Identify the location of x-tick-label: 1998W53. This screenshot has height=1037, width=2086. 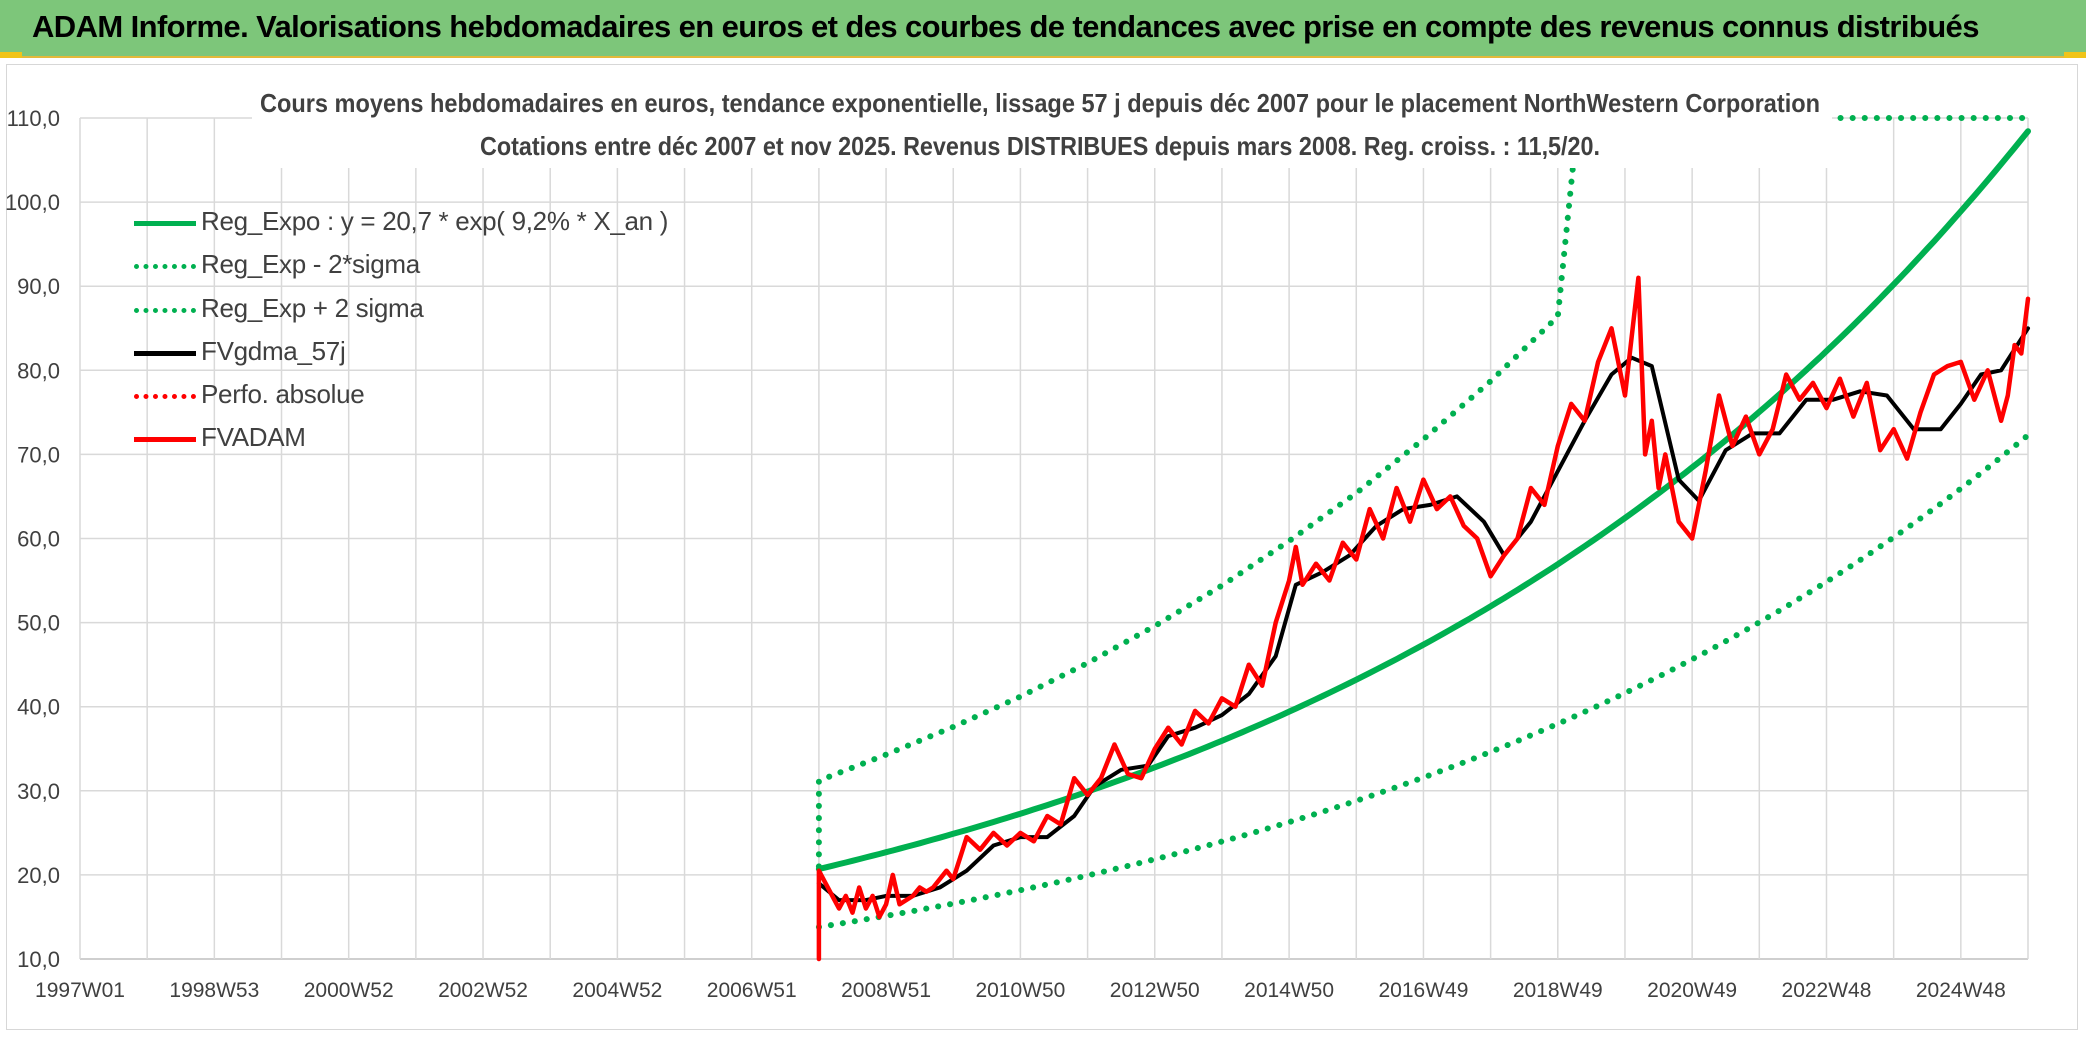
(214, 990).